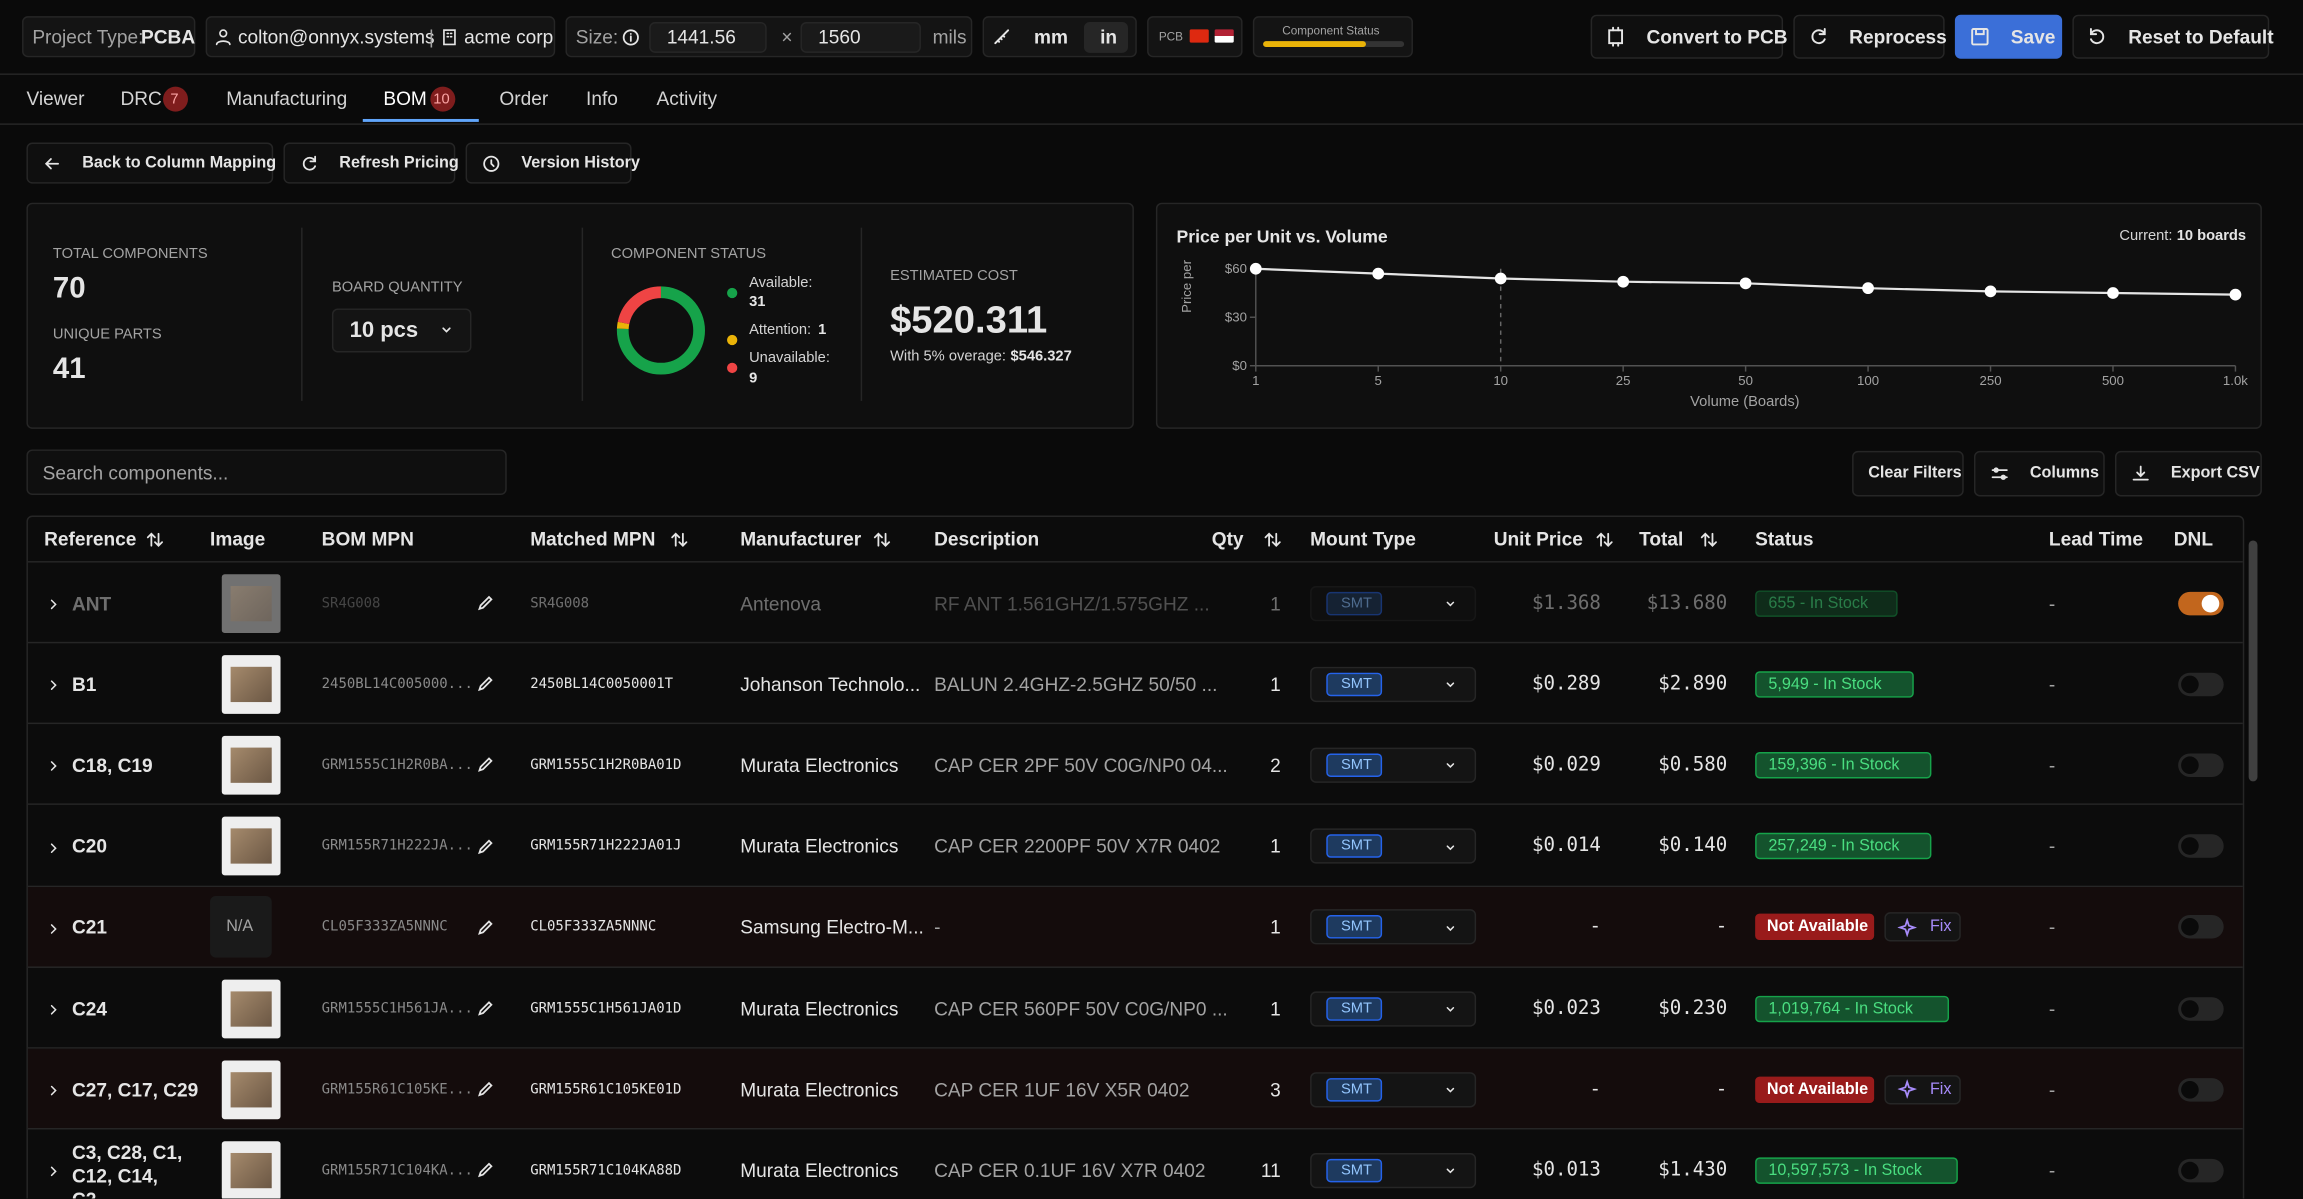 The height and width of the screenshot is (1199, 2303). What do you see at coordinates (1845, 1171) in the screenshot?
I see `status: 10,597,573 - In Stock` at bounding box center [1845, 1171].